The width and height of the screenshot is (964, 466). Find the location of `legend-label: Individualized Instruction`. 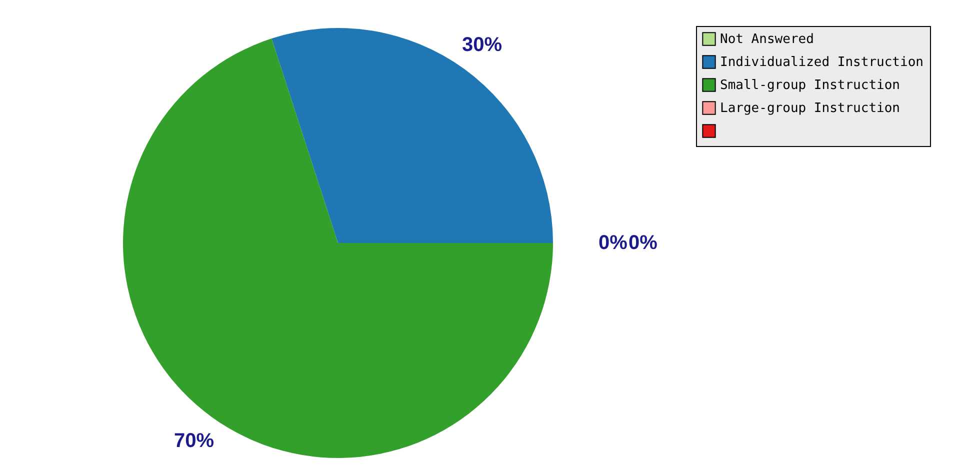

legend-label: Individualized Instruction is located at coordinates (822, 62).